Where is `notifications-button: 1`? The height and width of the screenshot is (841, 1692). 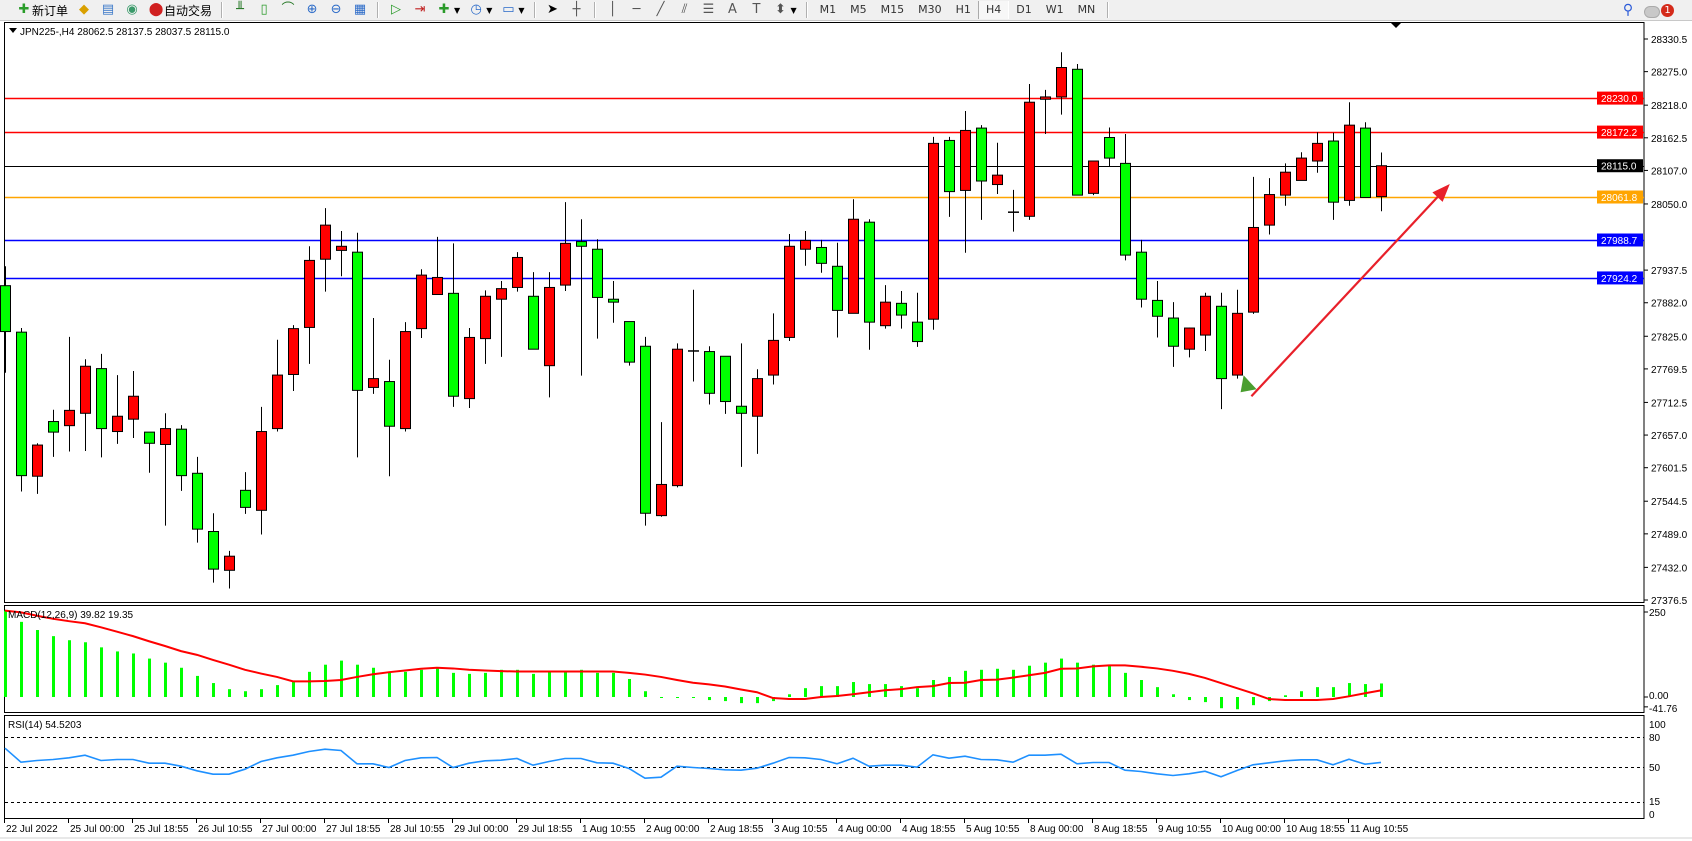 notifications-button: 1 is located at coordinates (1659, 10).